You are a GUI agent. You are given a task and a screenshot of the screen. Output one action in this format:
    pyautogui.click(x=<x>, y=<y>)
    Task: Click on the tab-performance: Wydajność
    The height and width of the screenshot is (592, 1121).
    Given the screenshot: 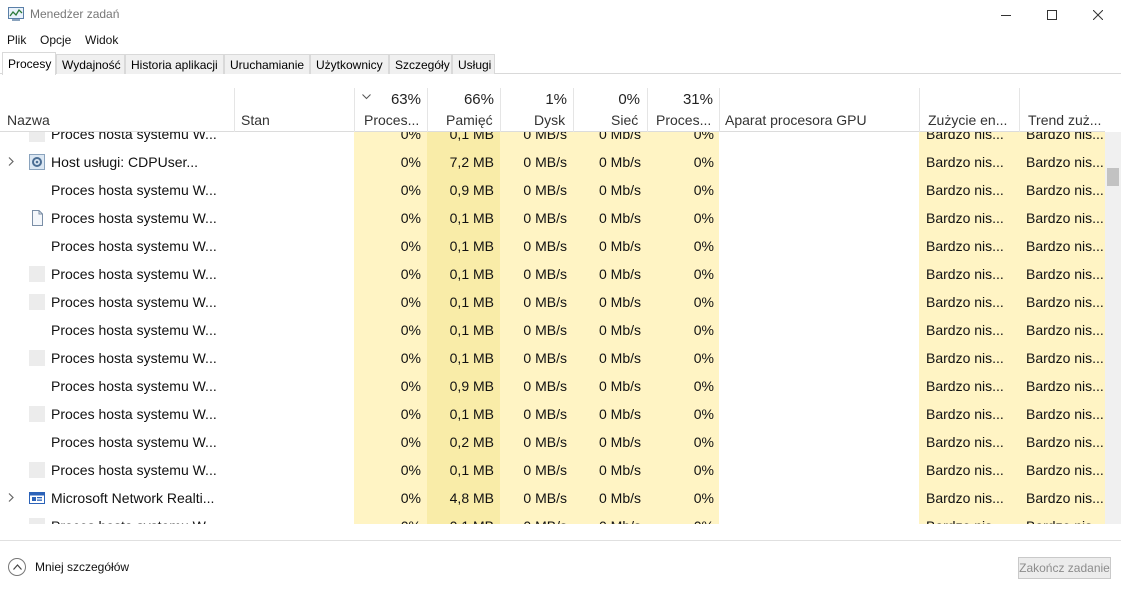 What is the action you would take?
    pyautogui.click(x=90, y=64)
    